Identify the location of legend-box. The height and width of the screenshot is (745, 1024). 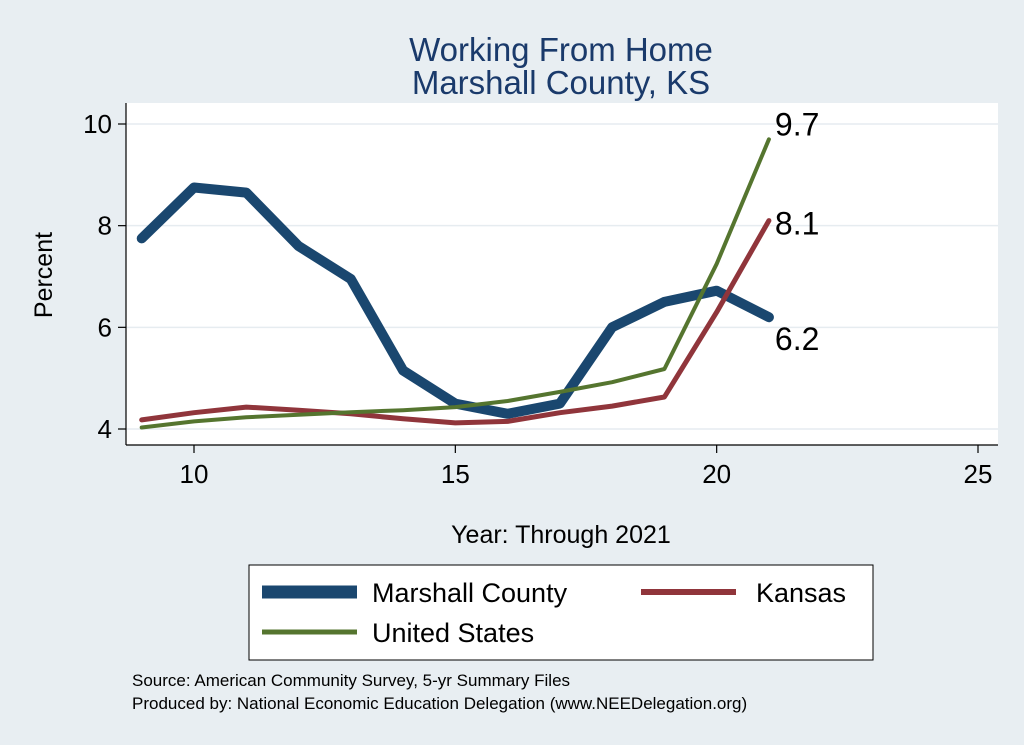
(561, 612).